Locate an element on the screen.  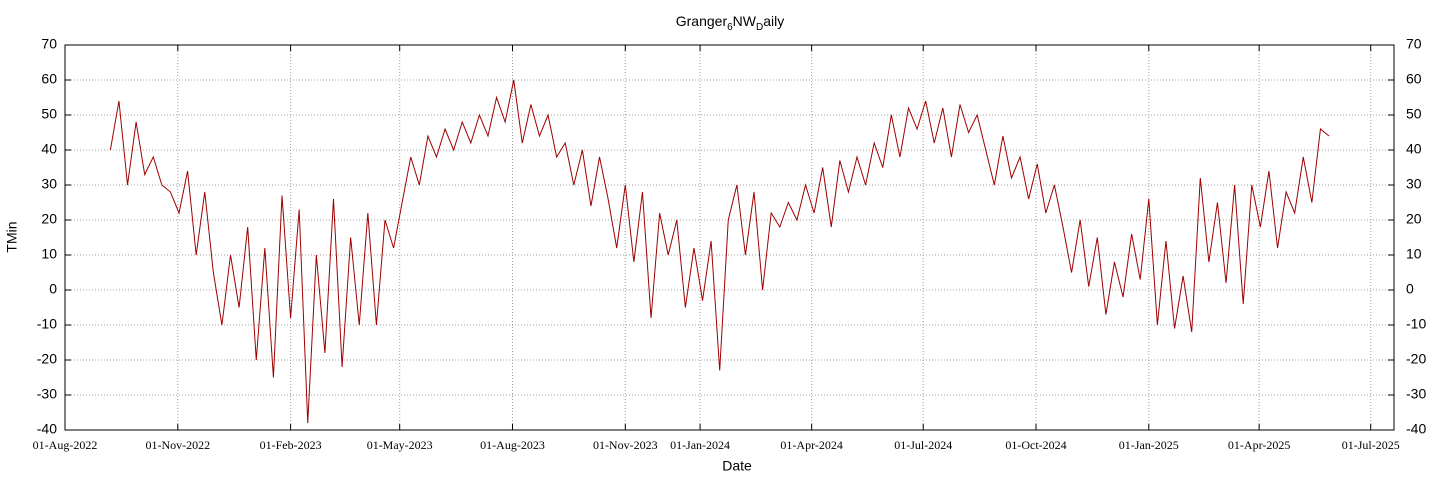
y-tick-label: 40 is located at coordinates (49, 149).